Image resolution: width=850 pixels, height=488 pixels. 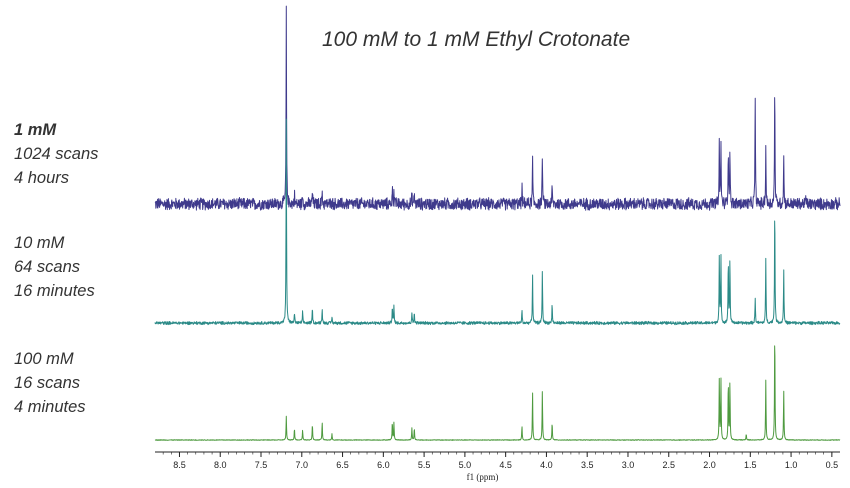 I want to click on x-tick-label: 2.5, so click(x=668, y=465).